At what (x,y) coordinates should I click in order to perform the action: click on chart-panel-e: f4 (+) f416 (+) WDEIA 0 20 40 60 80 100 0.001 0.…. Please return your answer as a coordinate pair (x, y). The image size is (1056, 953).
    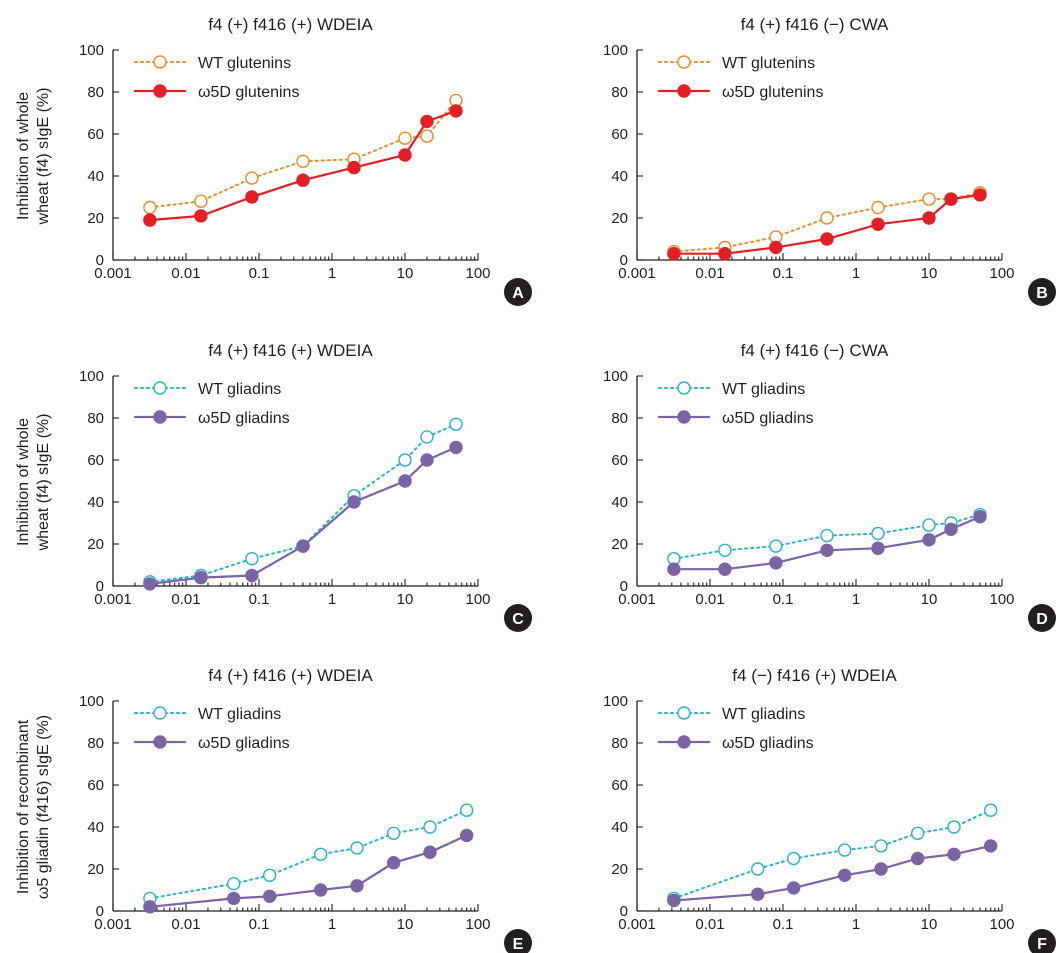
    Looking at the image, I should click on (305, 809).